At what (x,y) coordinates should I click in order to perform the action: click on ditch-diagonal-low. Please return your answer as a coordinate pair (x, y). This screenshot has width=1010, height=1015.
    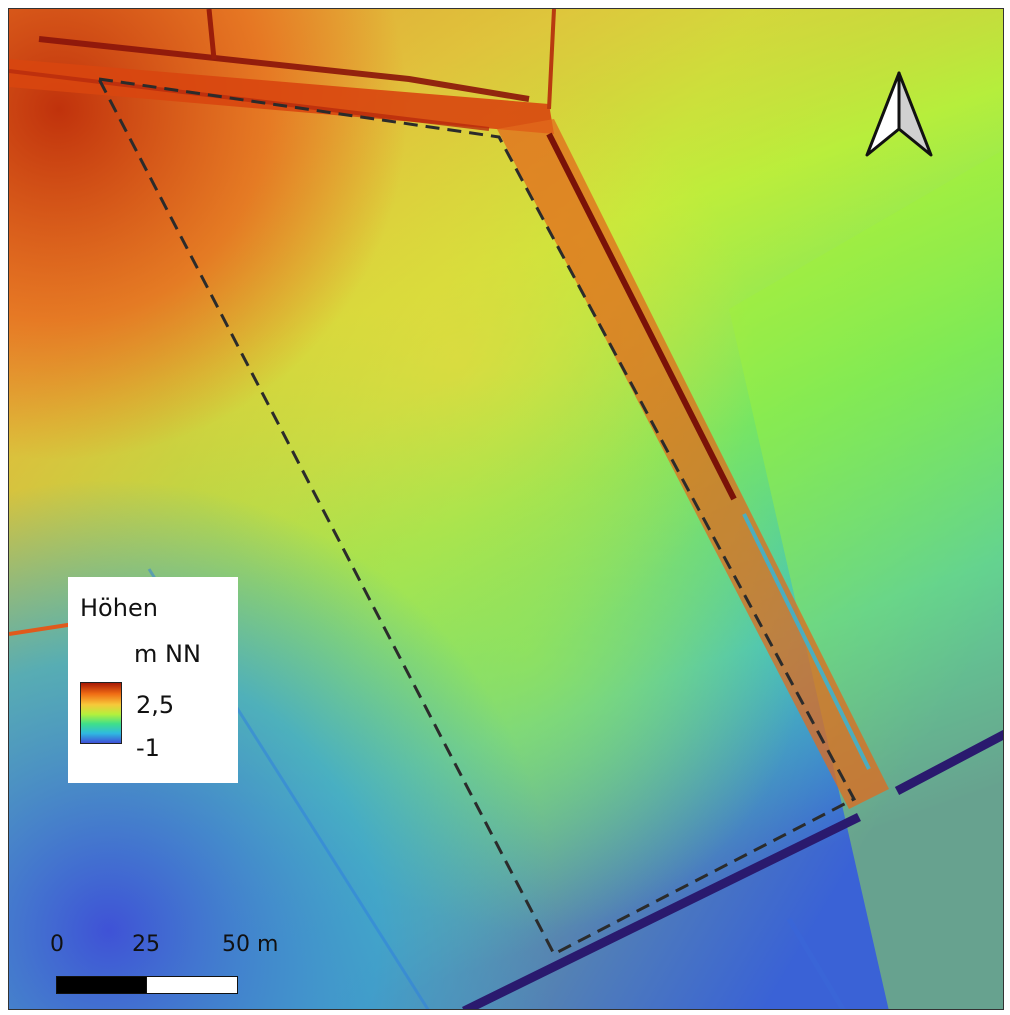
    Looking at the image, I should click on (806, 641).